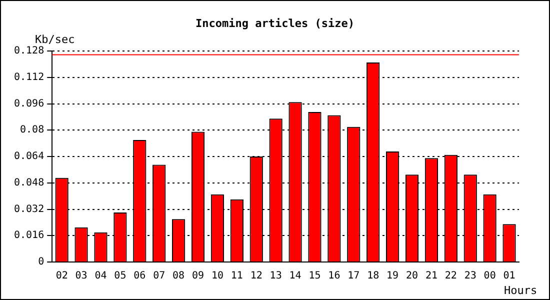 The height and width of the screenshot is (300, 550). What do you see at coordinates (236, 276) in the screenshot?
I see `x-tick-label: 11` at bounding box center [236, 276].